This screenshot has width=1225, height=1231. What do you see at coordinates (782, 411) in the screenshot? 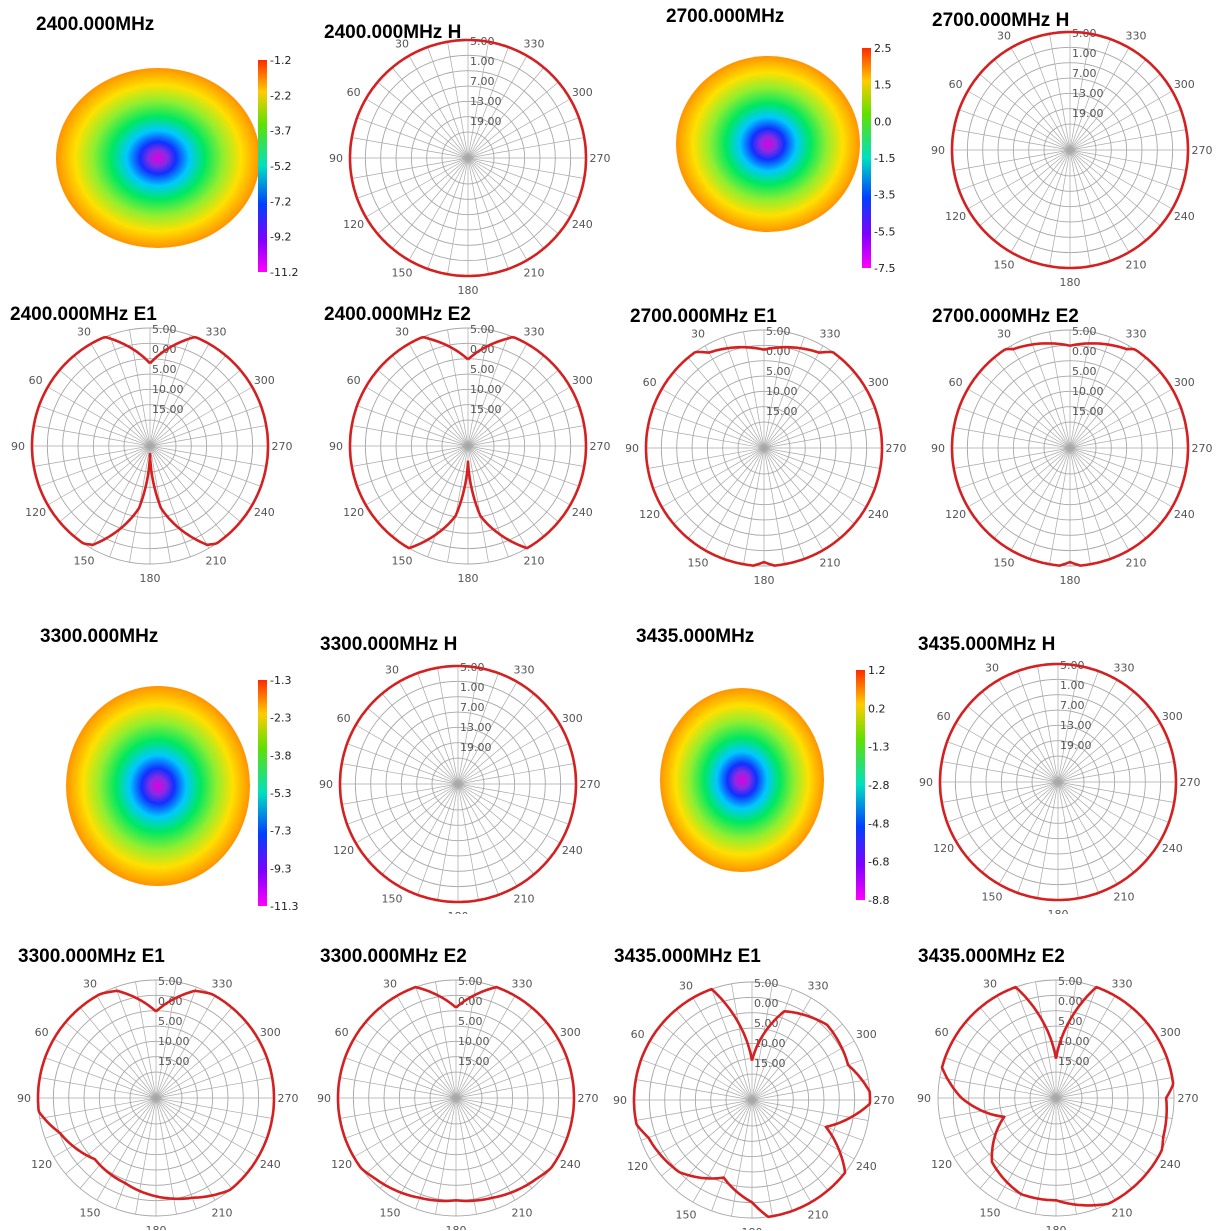
I see `radial-tick-label: 15.00` at bounding box center [782, 411].